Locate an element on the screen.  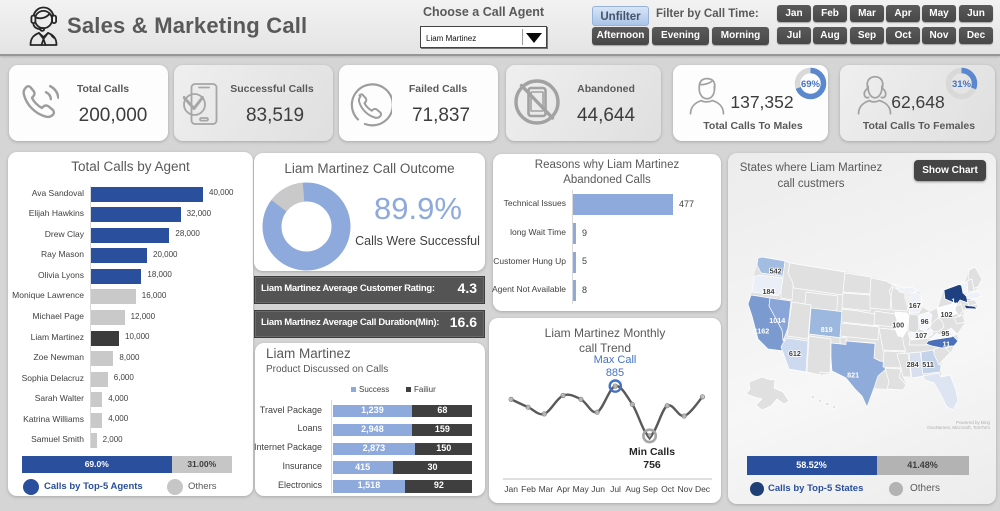
svg-text: 1162 is located at coordinates (762, 331).